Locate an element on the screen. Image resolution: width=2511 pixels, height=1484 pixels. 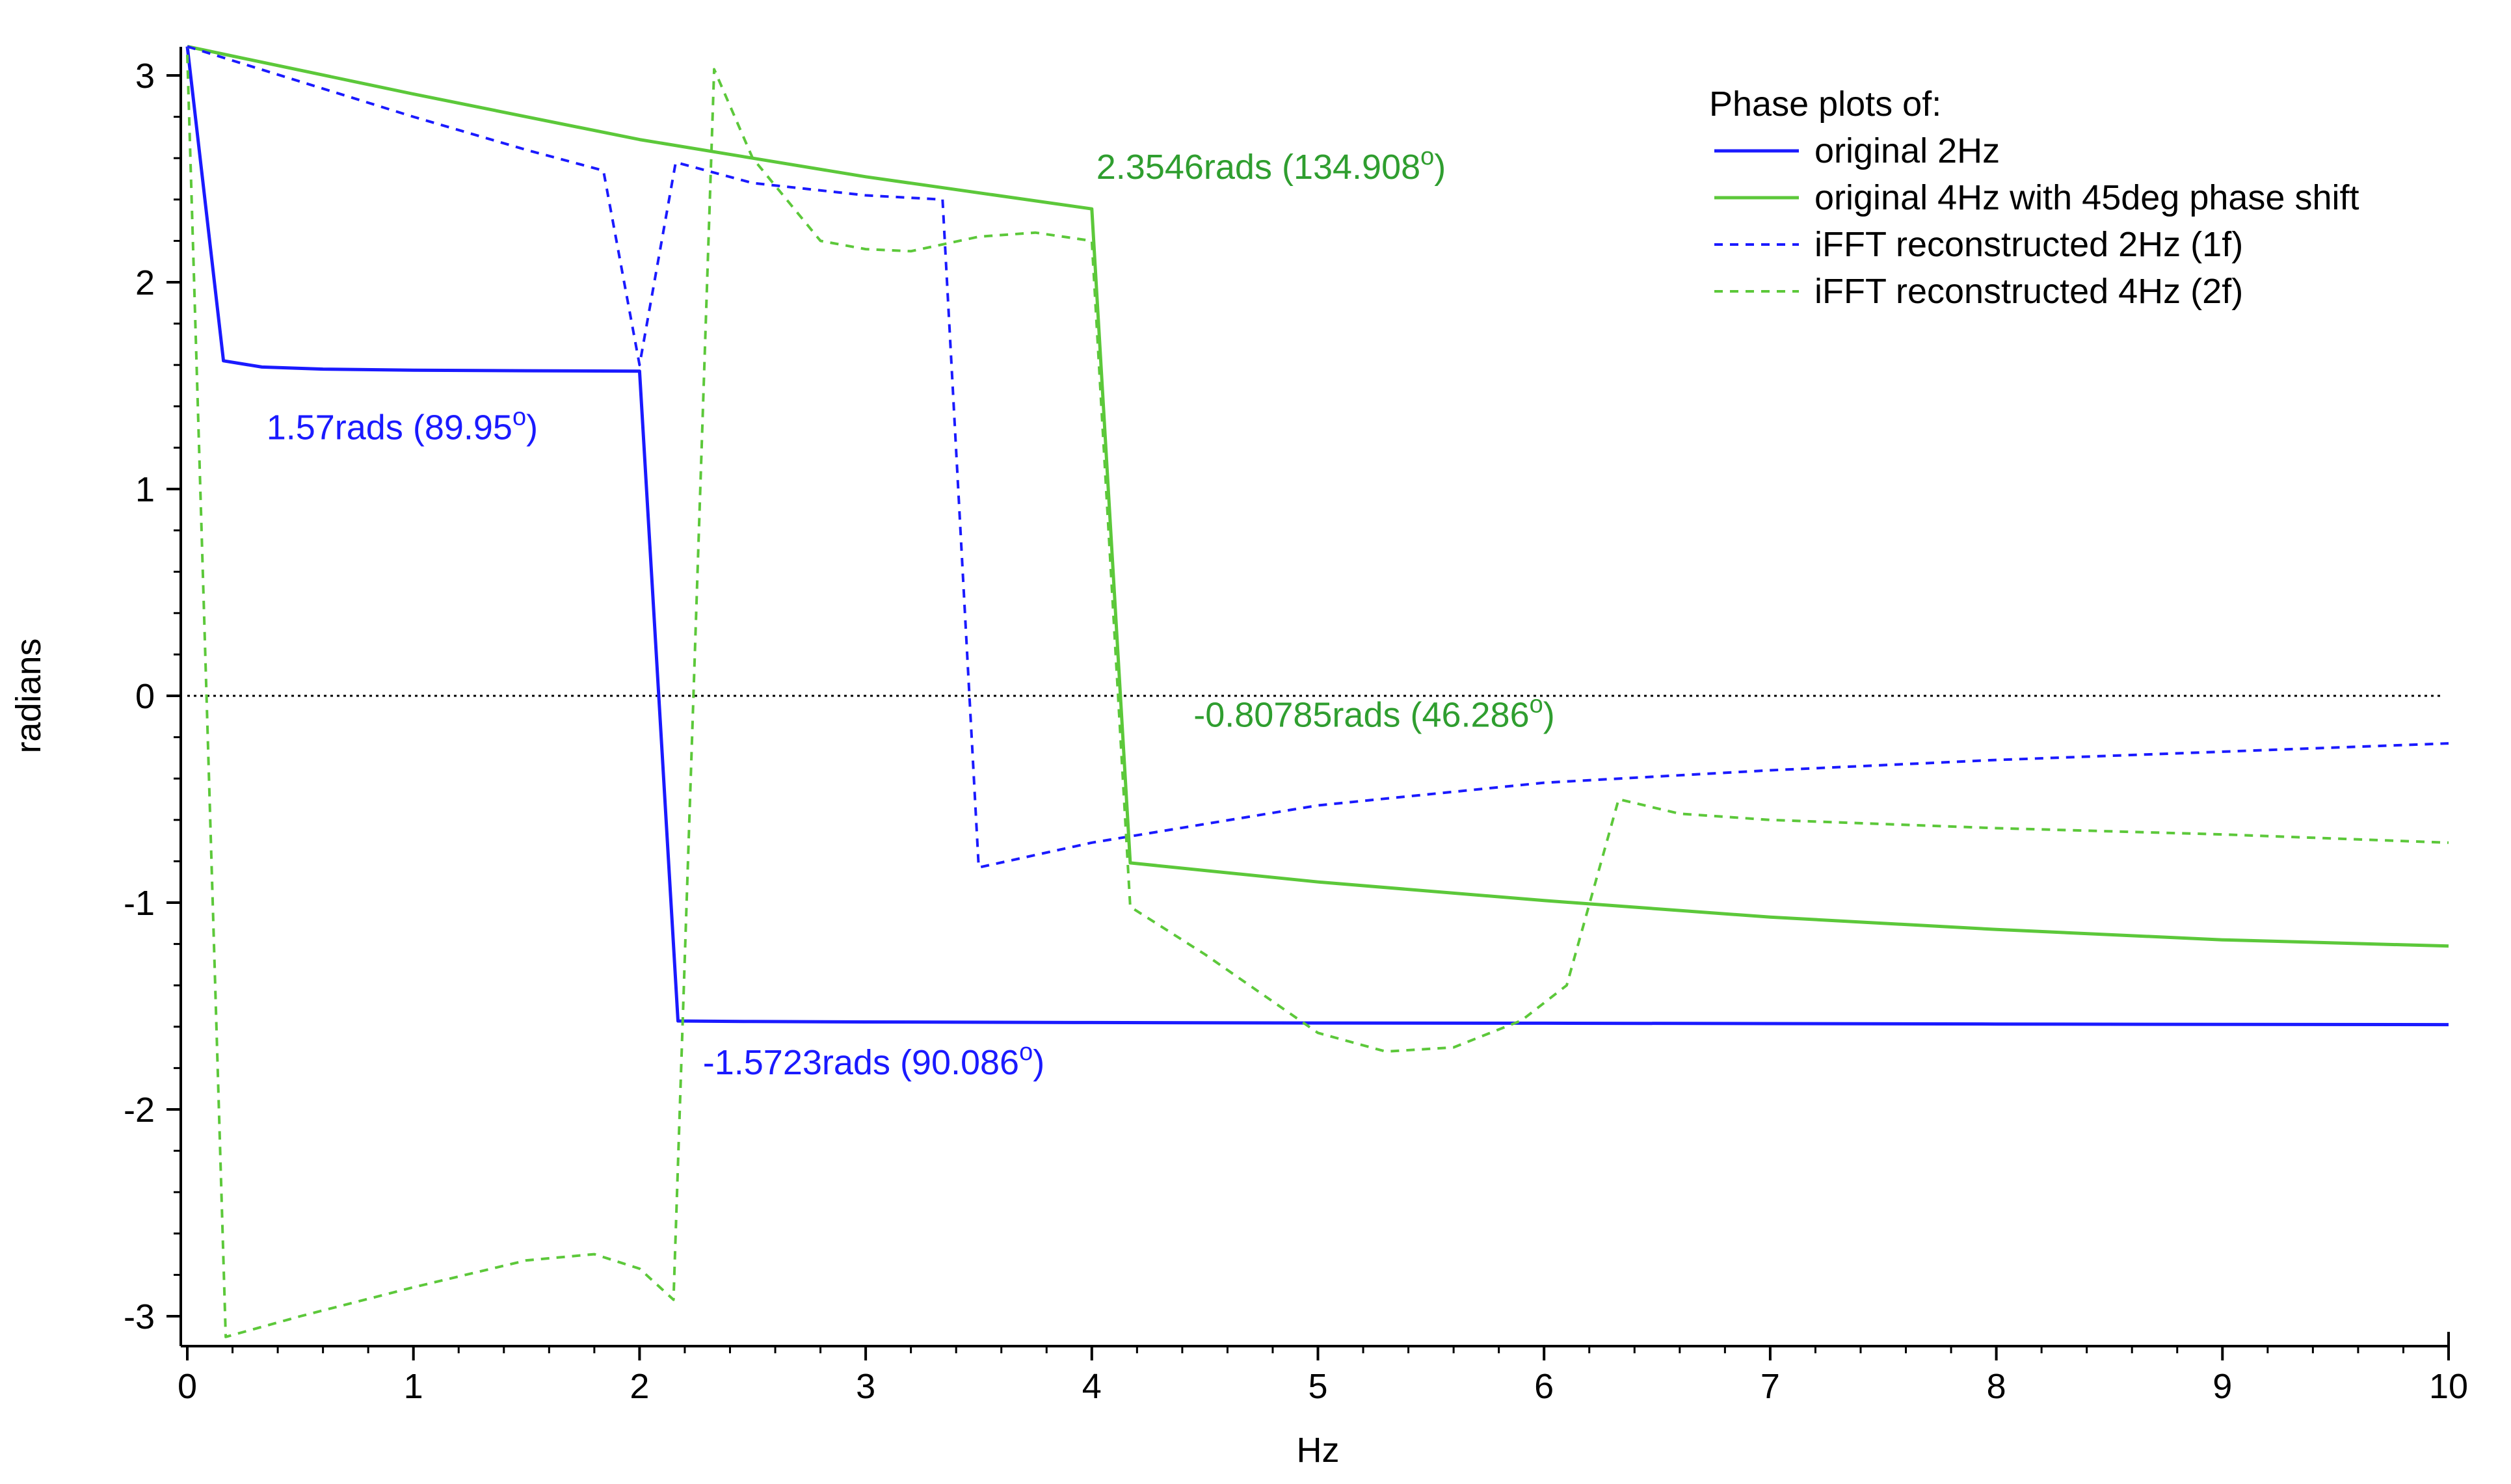
y-tick-label: 0 is located at coordinates (145, 696).